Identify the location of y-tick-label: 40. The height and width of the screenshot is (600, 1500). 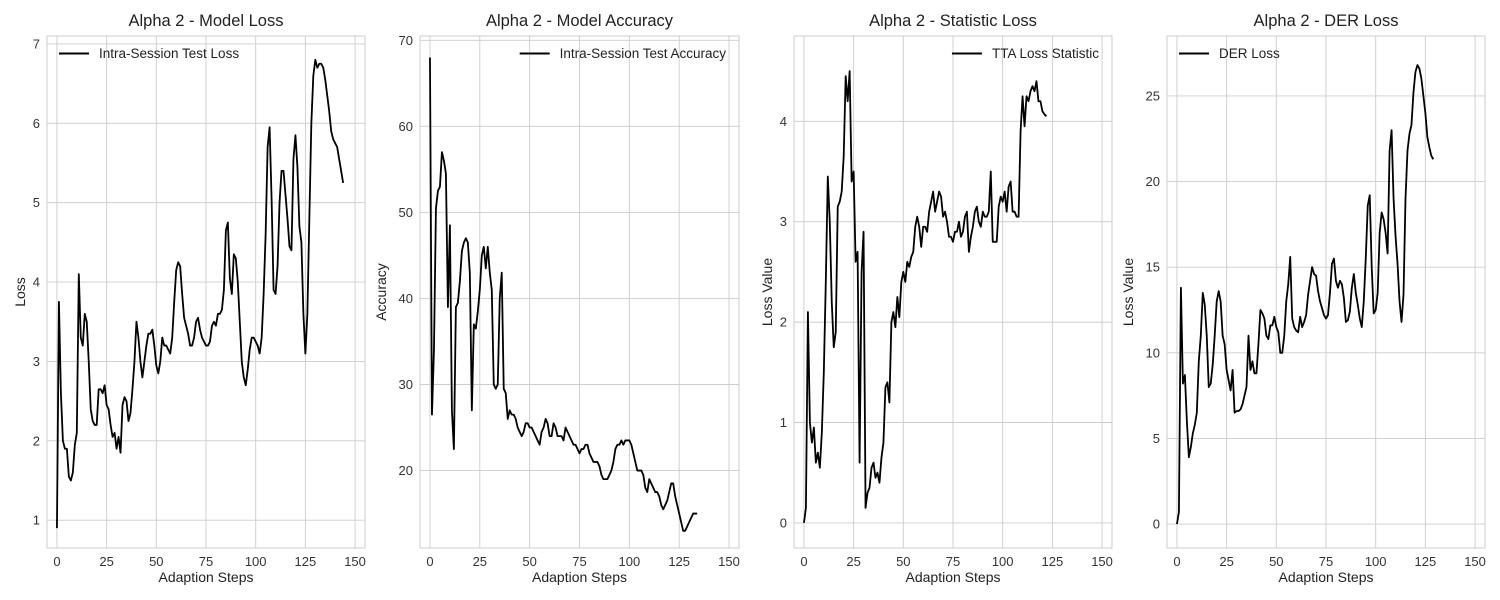
(406, 298).